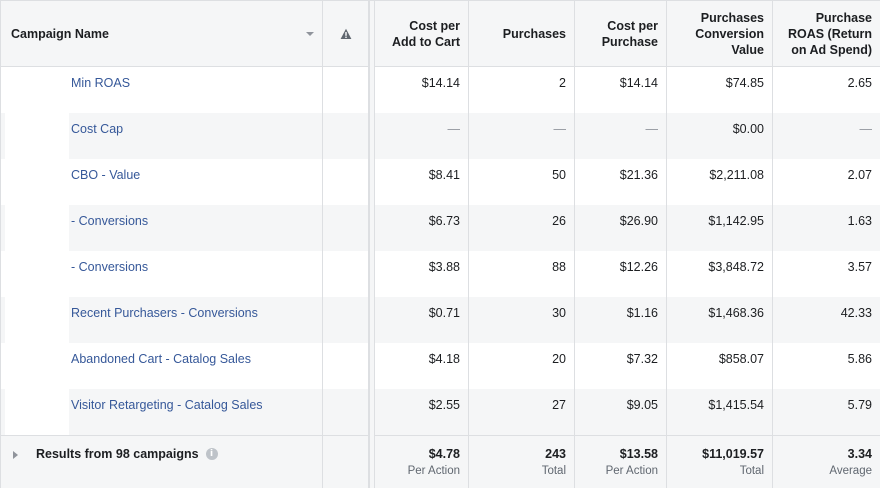  I want to click on column-header-campaign-name: Campaign Name, so click(162, 33).